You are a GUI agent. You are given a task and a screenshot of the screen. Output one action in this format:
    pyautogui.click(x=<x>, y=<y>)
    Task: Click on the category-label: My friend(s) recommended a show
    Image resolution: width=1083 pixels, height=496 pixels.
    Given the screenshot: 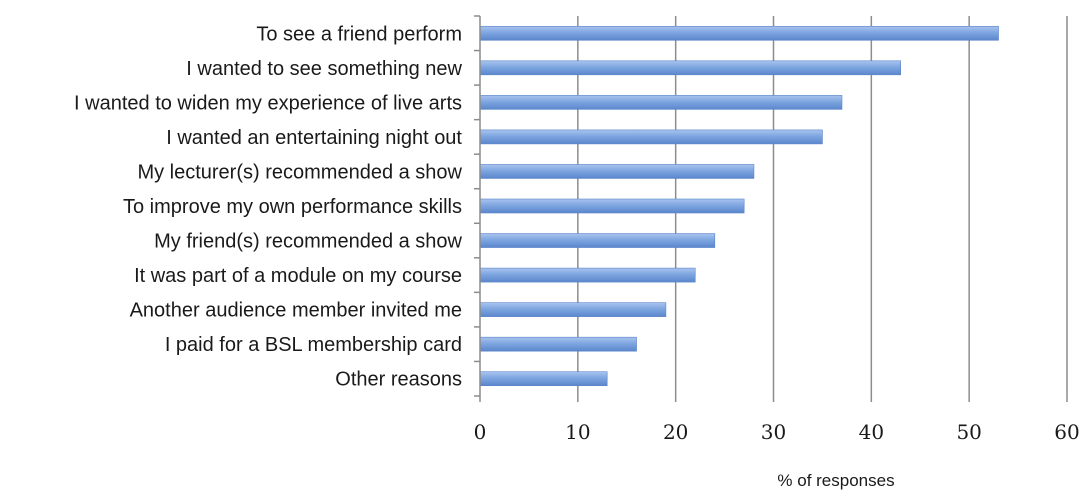 What is the action you would take?
    pyautogui.click(x=308, y=242)
    